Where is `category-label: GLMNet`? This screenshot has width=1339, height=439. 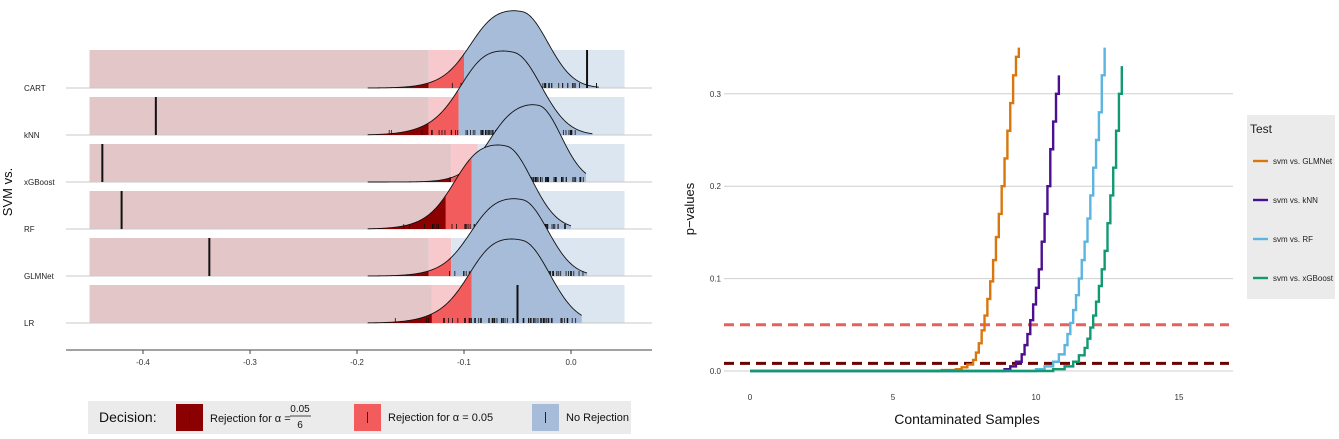 category-label: GLMNet is located at coordinates (39, 276).